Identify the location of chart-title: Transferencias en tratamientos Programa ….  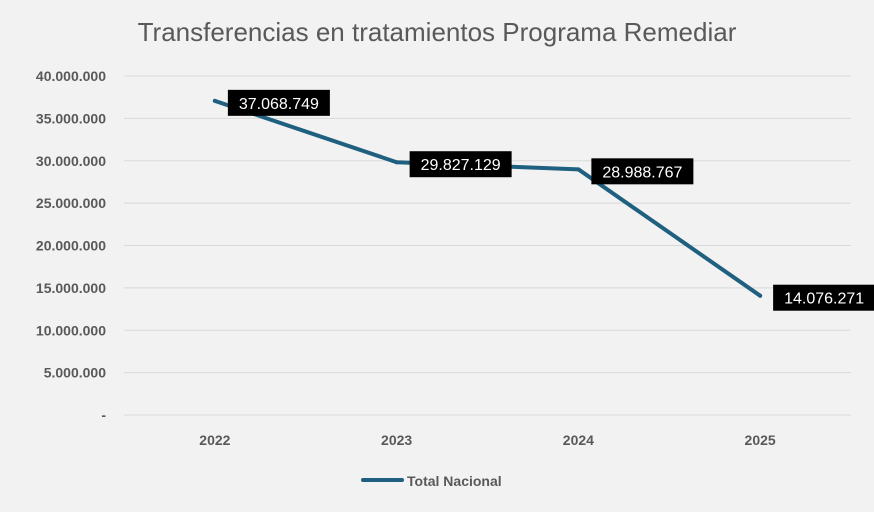
(437, 32).